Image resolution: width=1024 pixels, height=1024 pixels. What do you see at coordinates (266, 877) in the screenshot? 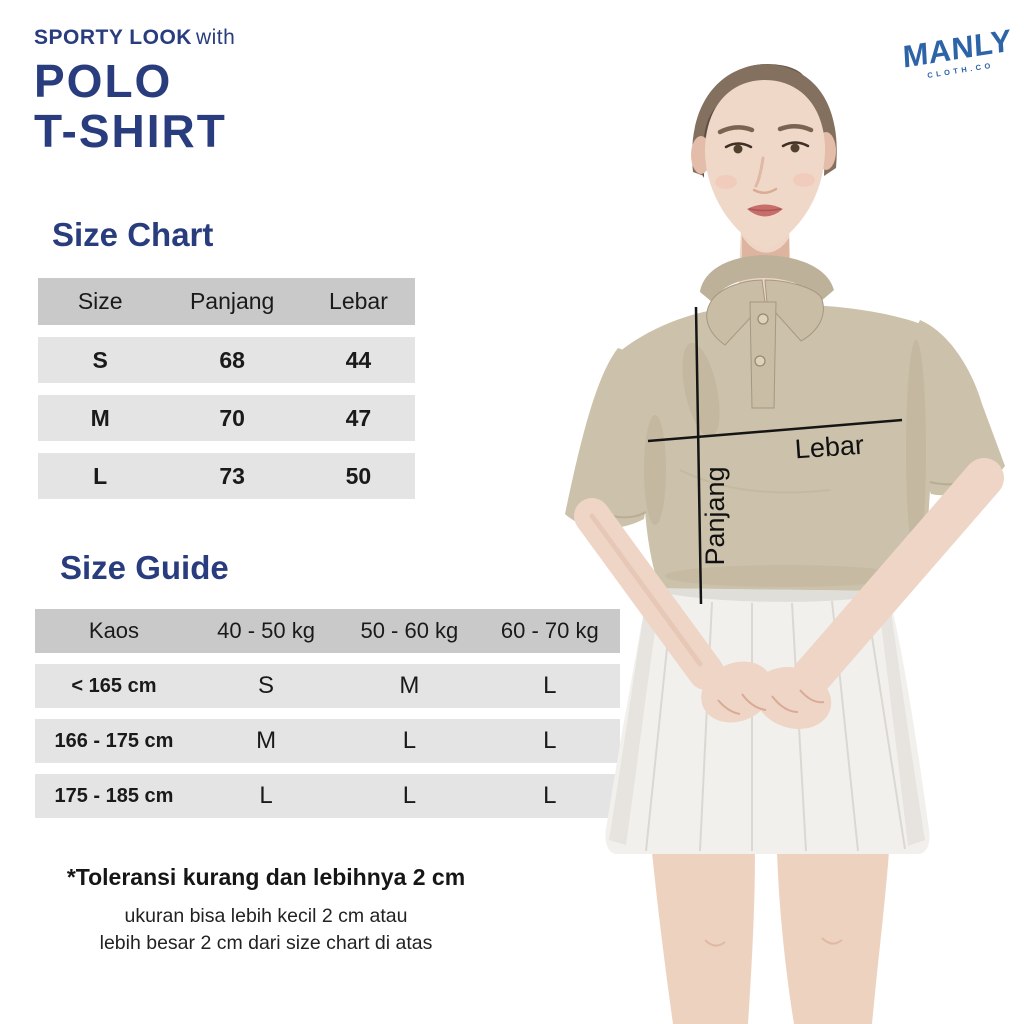
I see `tolerance-note-bold: *Toleransi kurang dan lebihnya 2 cm` at bounding box center [266, 877].